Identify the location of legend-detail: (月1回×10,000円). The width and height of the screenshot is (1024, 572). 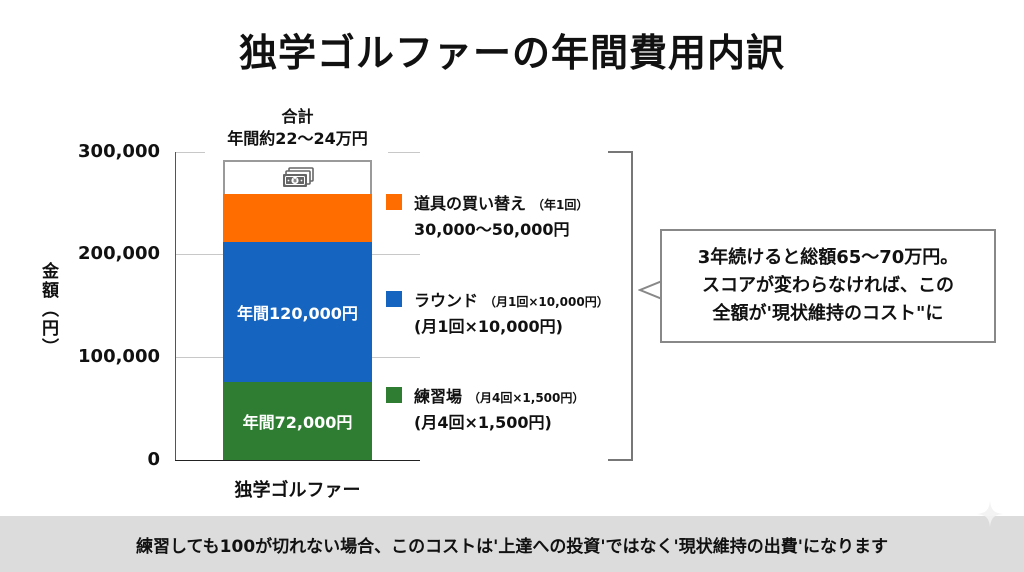
(488, 326).